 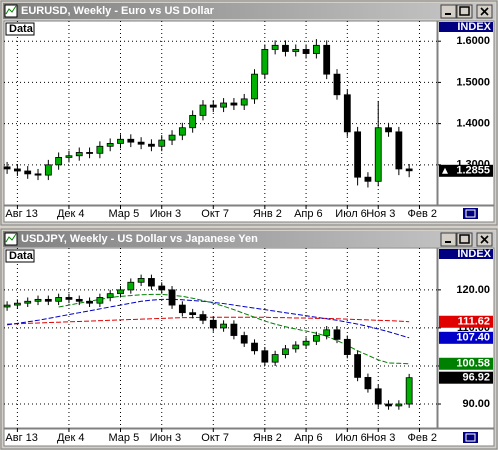 I want to click on last-value-label: 107.40, so click(x=473, y=338).